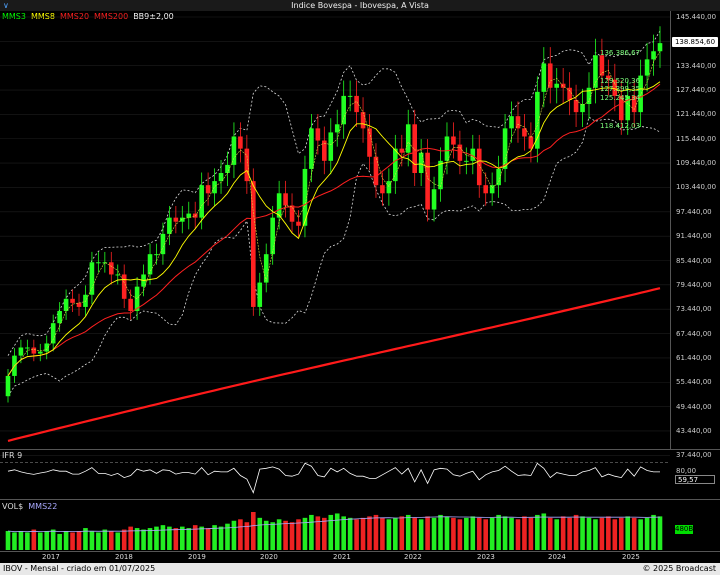 The width and height of the screenshot is (720, 575). I want to click on ifr-value-badge: 59,57, so click(695, 479).